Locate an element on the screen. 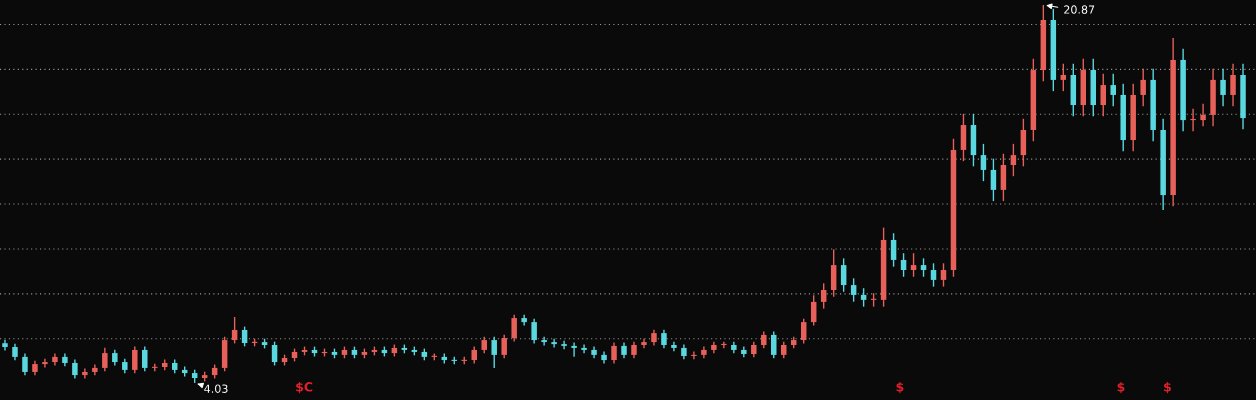 Image resolution: width=1256 pixels, height=400 pixels. annotation: 20.87 is located at coordinates (1079, 9).